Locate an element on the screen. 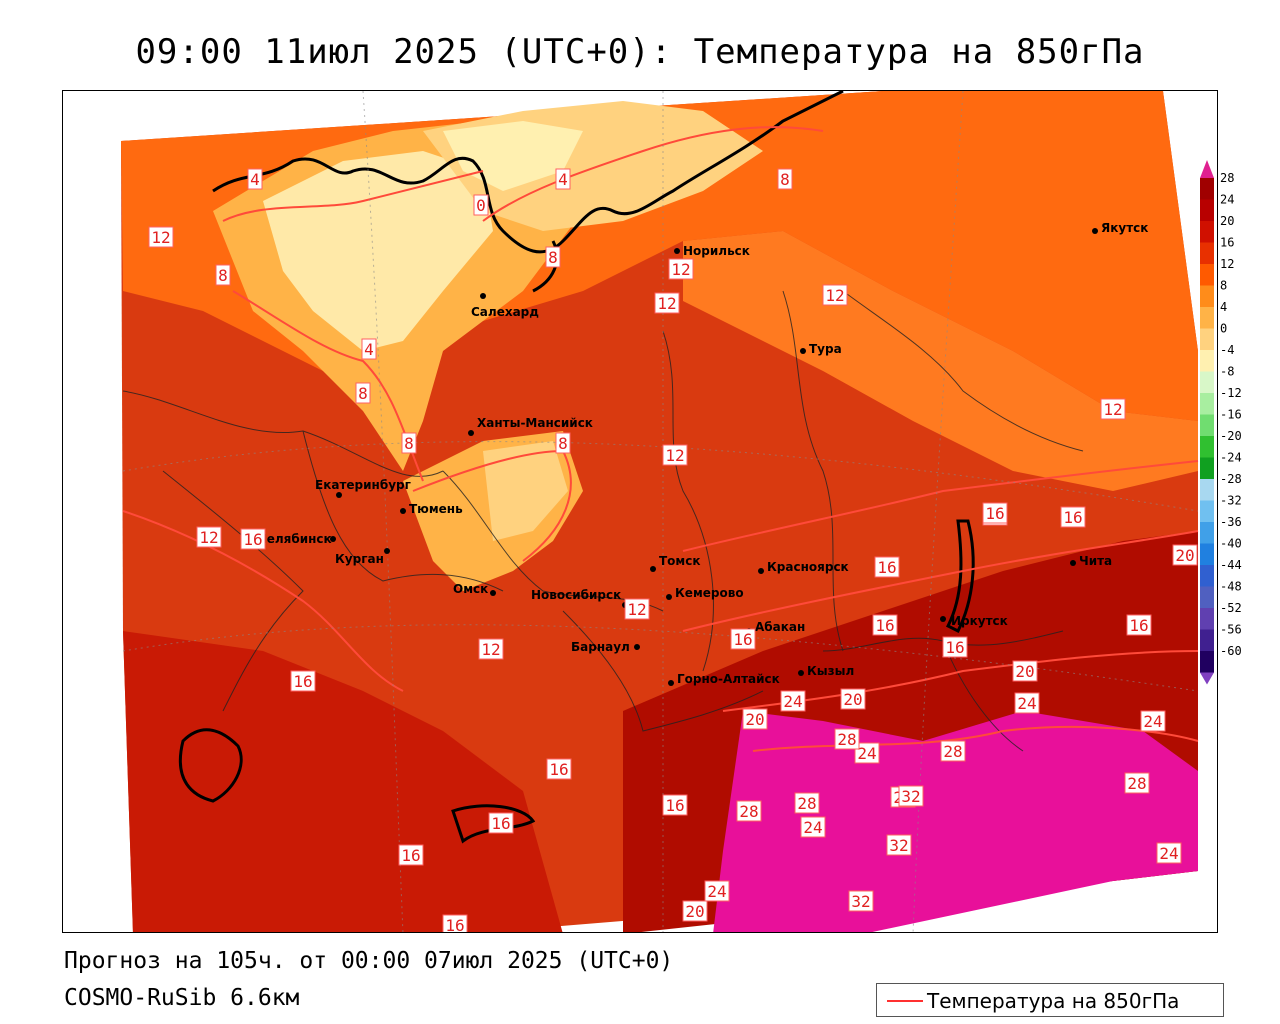 The image size is (1280, 1024). city-norilsk: Норильск is located at coordinates (712, 251).